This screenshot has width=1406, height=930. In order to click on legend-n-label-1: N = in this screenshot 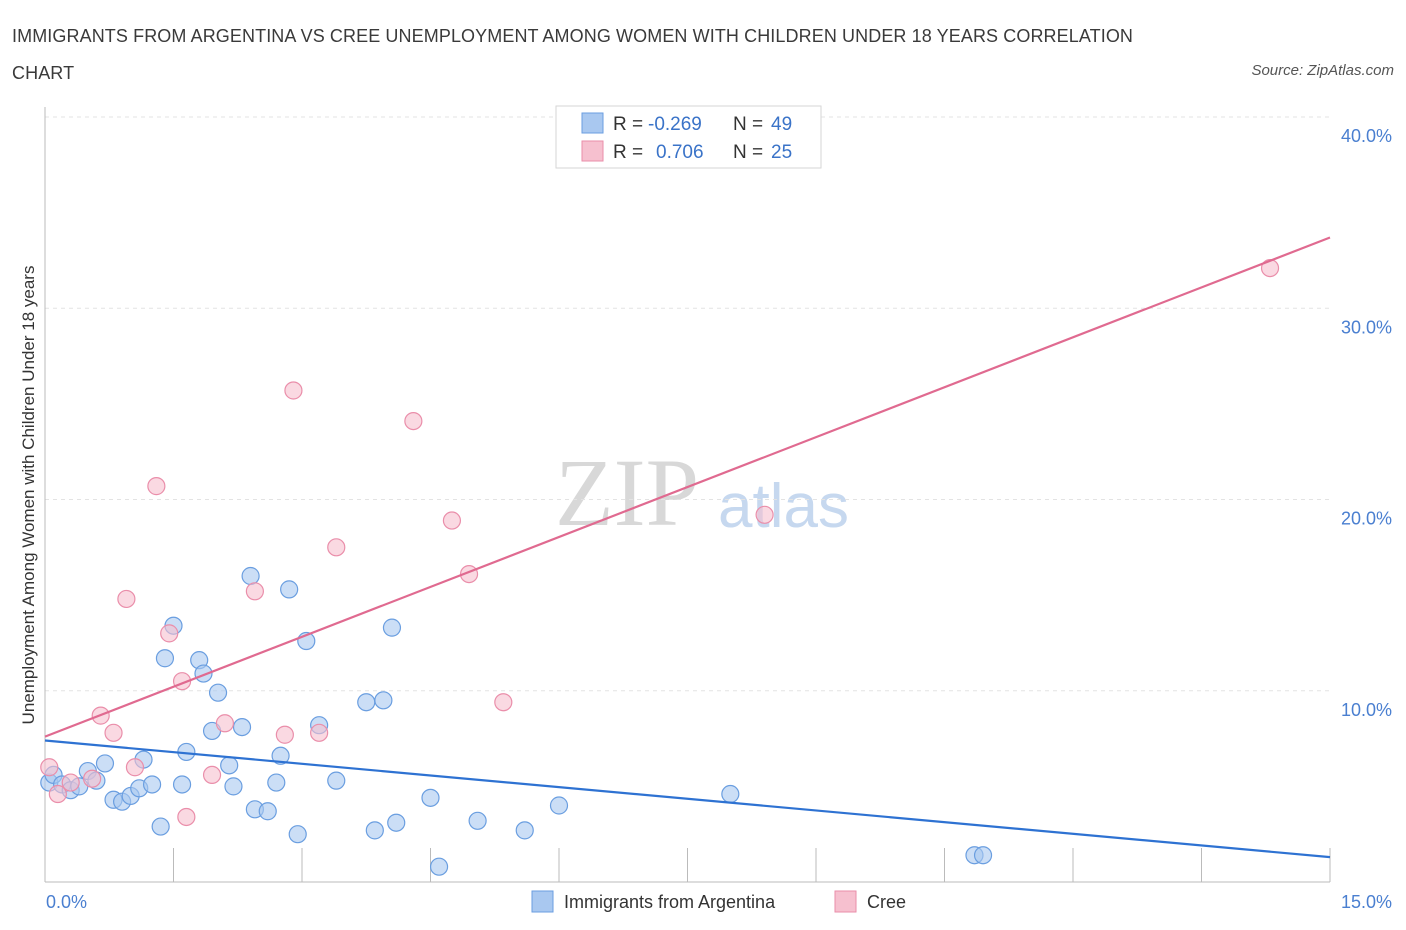, I will do `click(748, 124)`.